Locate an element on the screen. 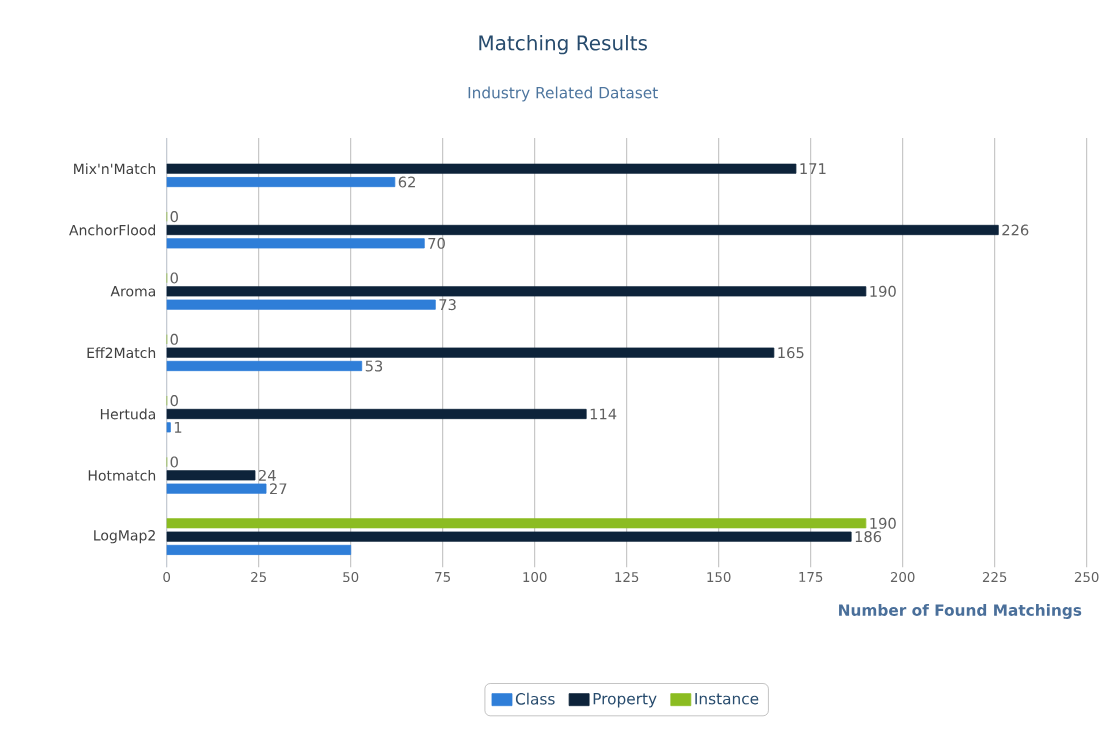 The width and height of the screenshot is (1107, 742). data-label: 62 is located at coordinates (406, 182).